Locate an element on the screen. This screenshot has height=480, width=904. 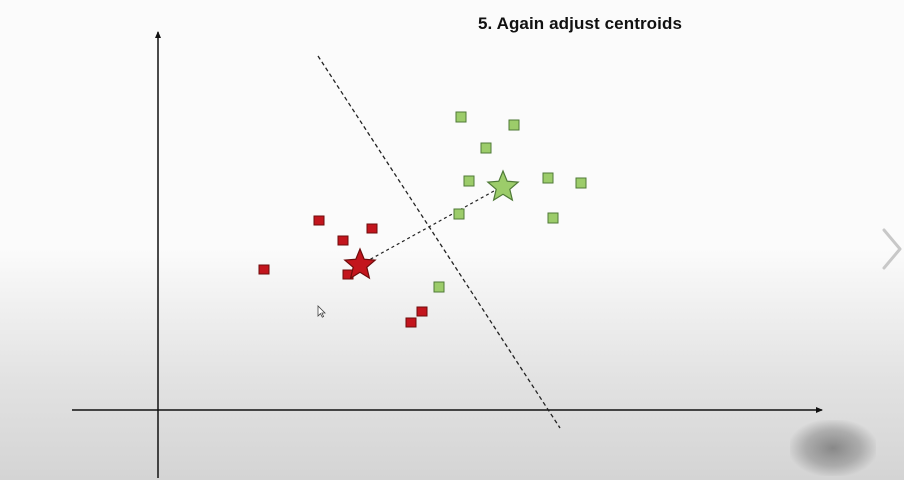
chevron-right-icon is located at coordinates (892, 249).